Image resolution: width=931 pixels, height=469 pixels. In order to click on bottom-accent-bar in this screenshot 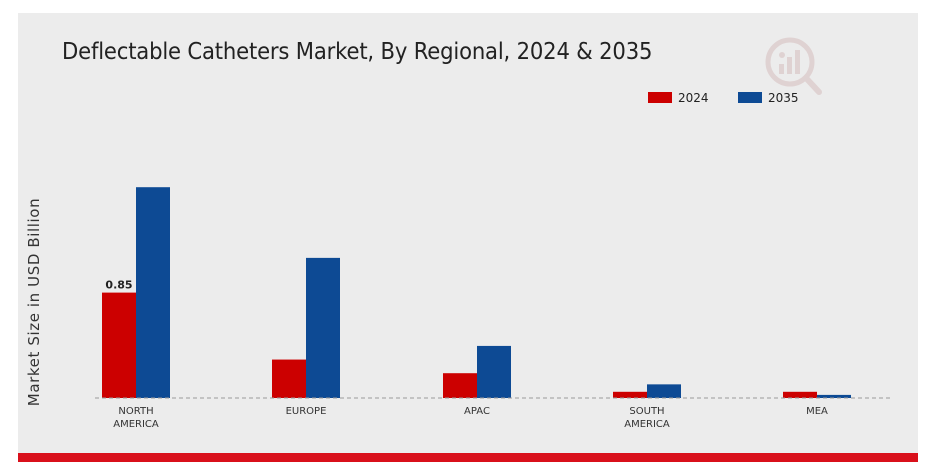, I will do `click(468, 457)`.